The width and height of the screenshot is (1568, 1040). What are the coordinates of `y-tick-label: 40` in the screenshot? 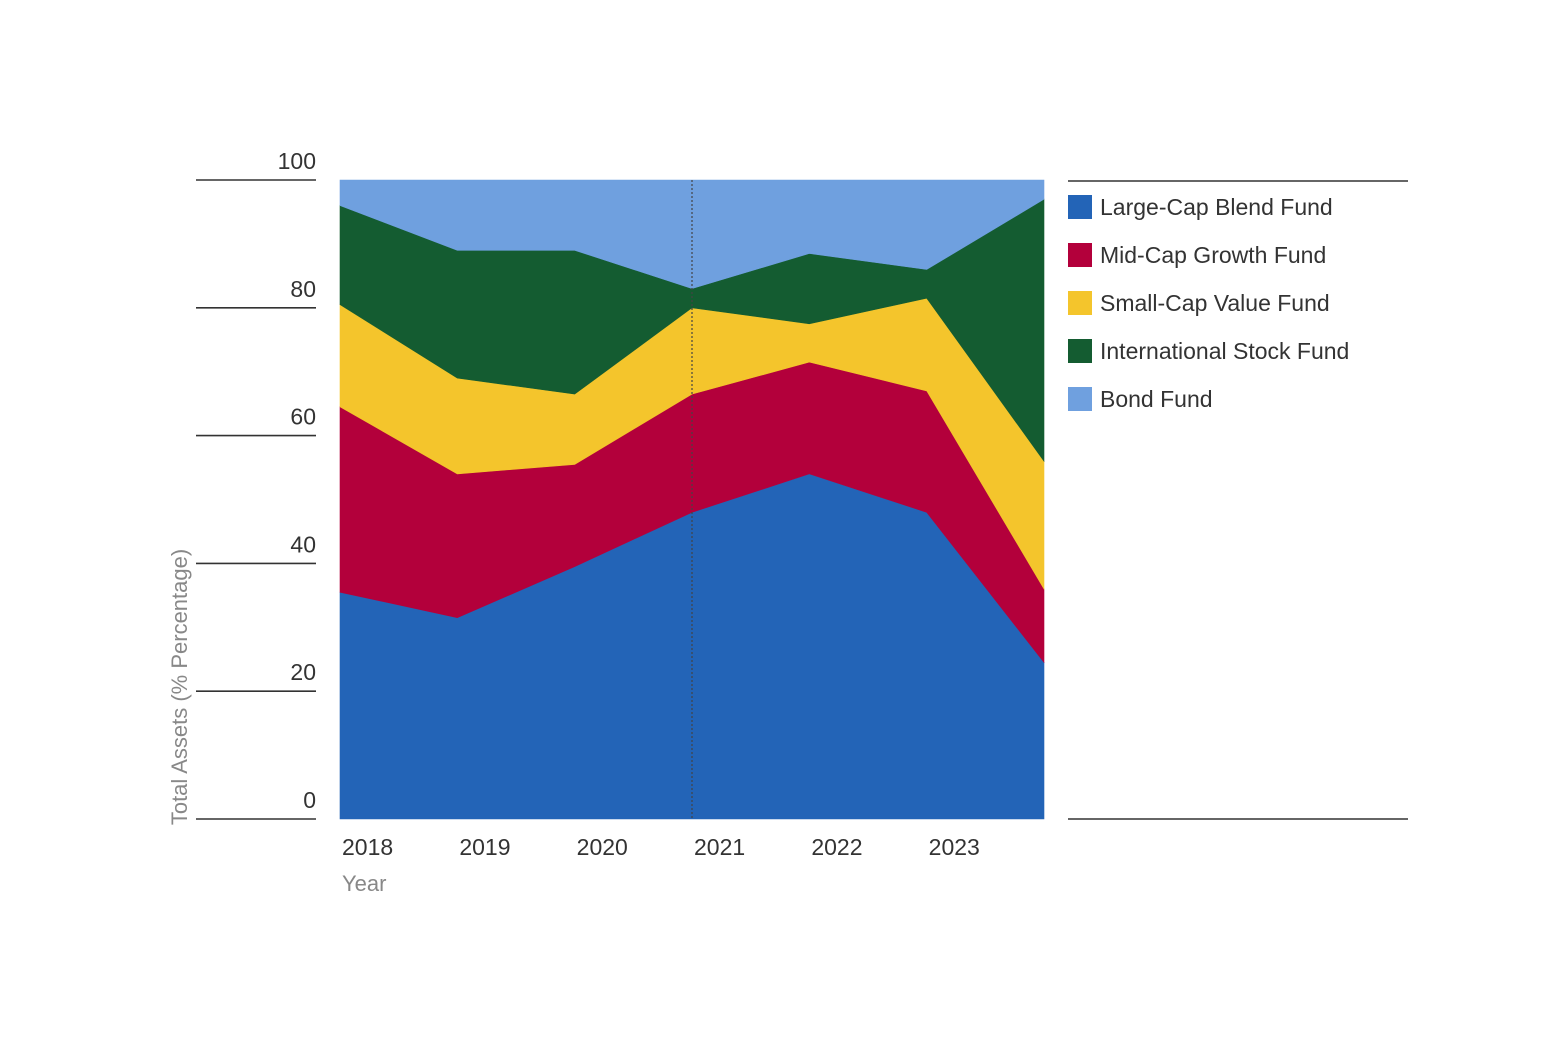 It's located at (303, 544).